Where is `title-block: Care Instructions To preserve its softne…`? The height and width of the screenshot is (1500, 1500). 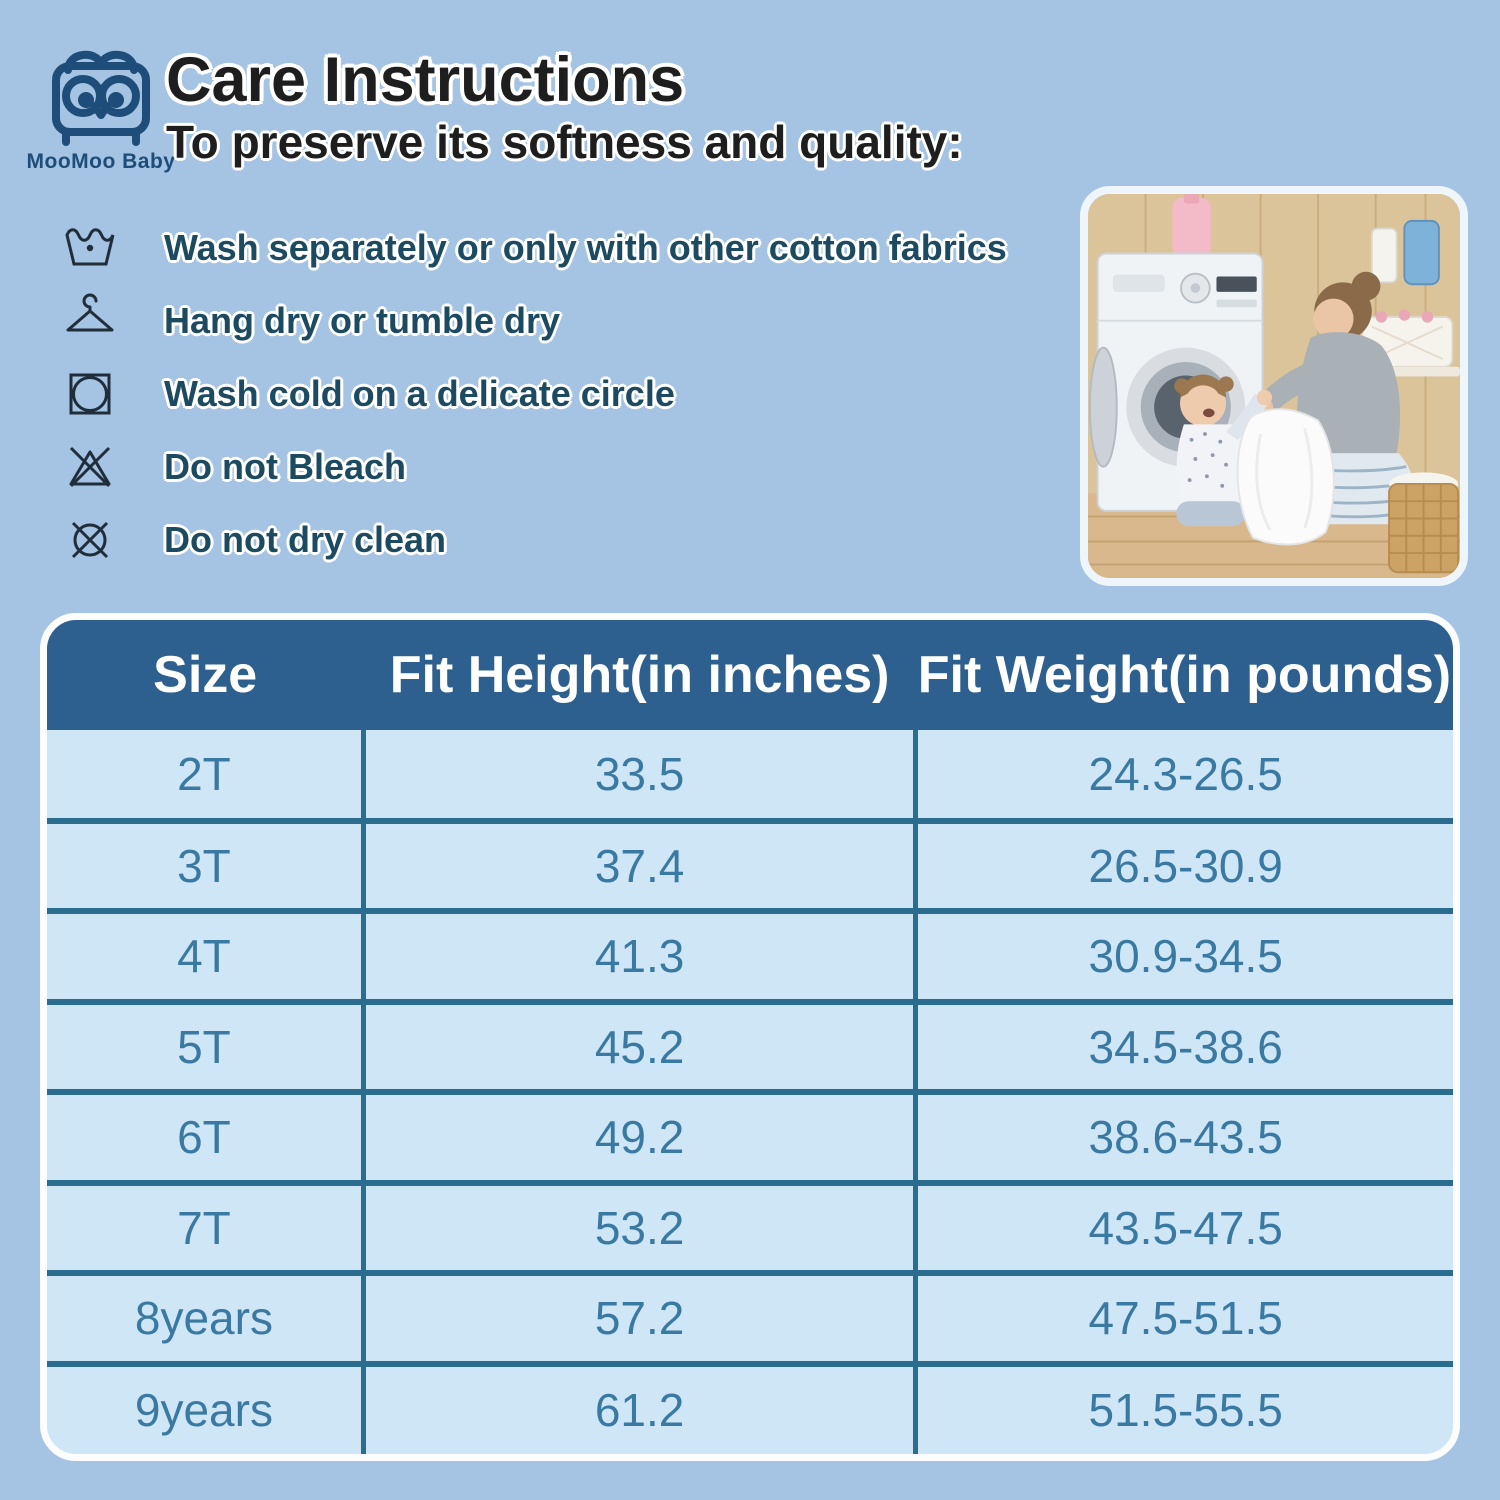 title-block: Care Instructions To preserve its softne… is located at coordinates (564, 107).